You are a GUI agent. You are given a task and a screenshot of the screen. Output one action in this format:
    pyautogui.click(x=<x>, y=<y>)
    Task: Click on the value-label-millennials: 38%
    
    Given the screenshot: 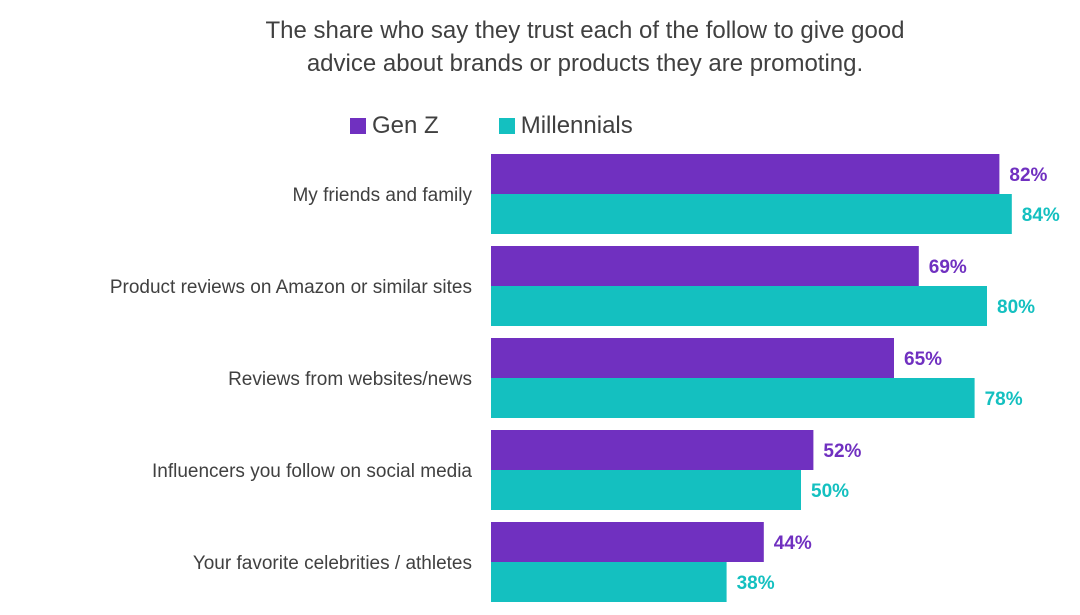 What is the action you would take?
    pyautogui.click(x=756, y=583)
    